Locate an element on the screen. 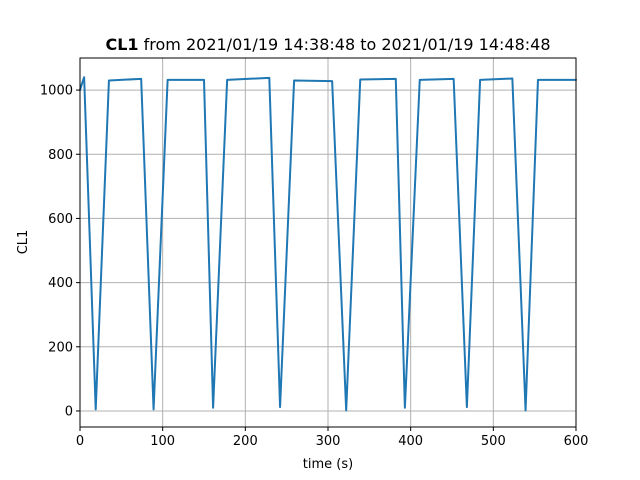 The height and width of the screenshot is (480, 640). y-tick-label: 400 is located at coordinates (60, 283).